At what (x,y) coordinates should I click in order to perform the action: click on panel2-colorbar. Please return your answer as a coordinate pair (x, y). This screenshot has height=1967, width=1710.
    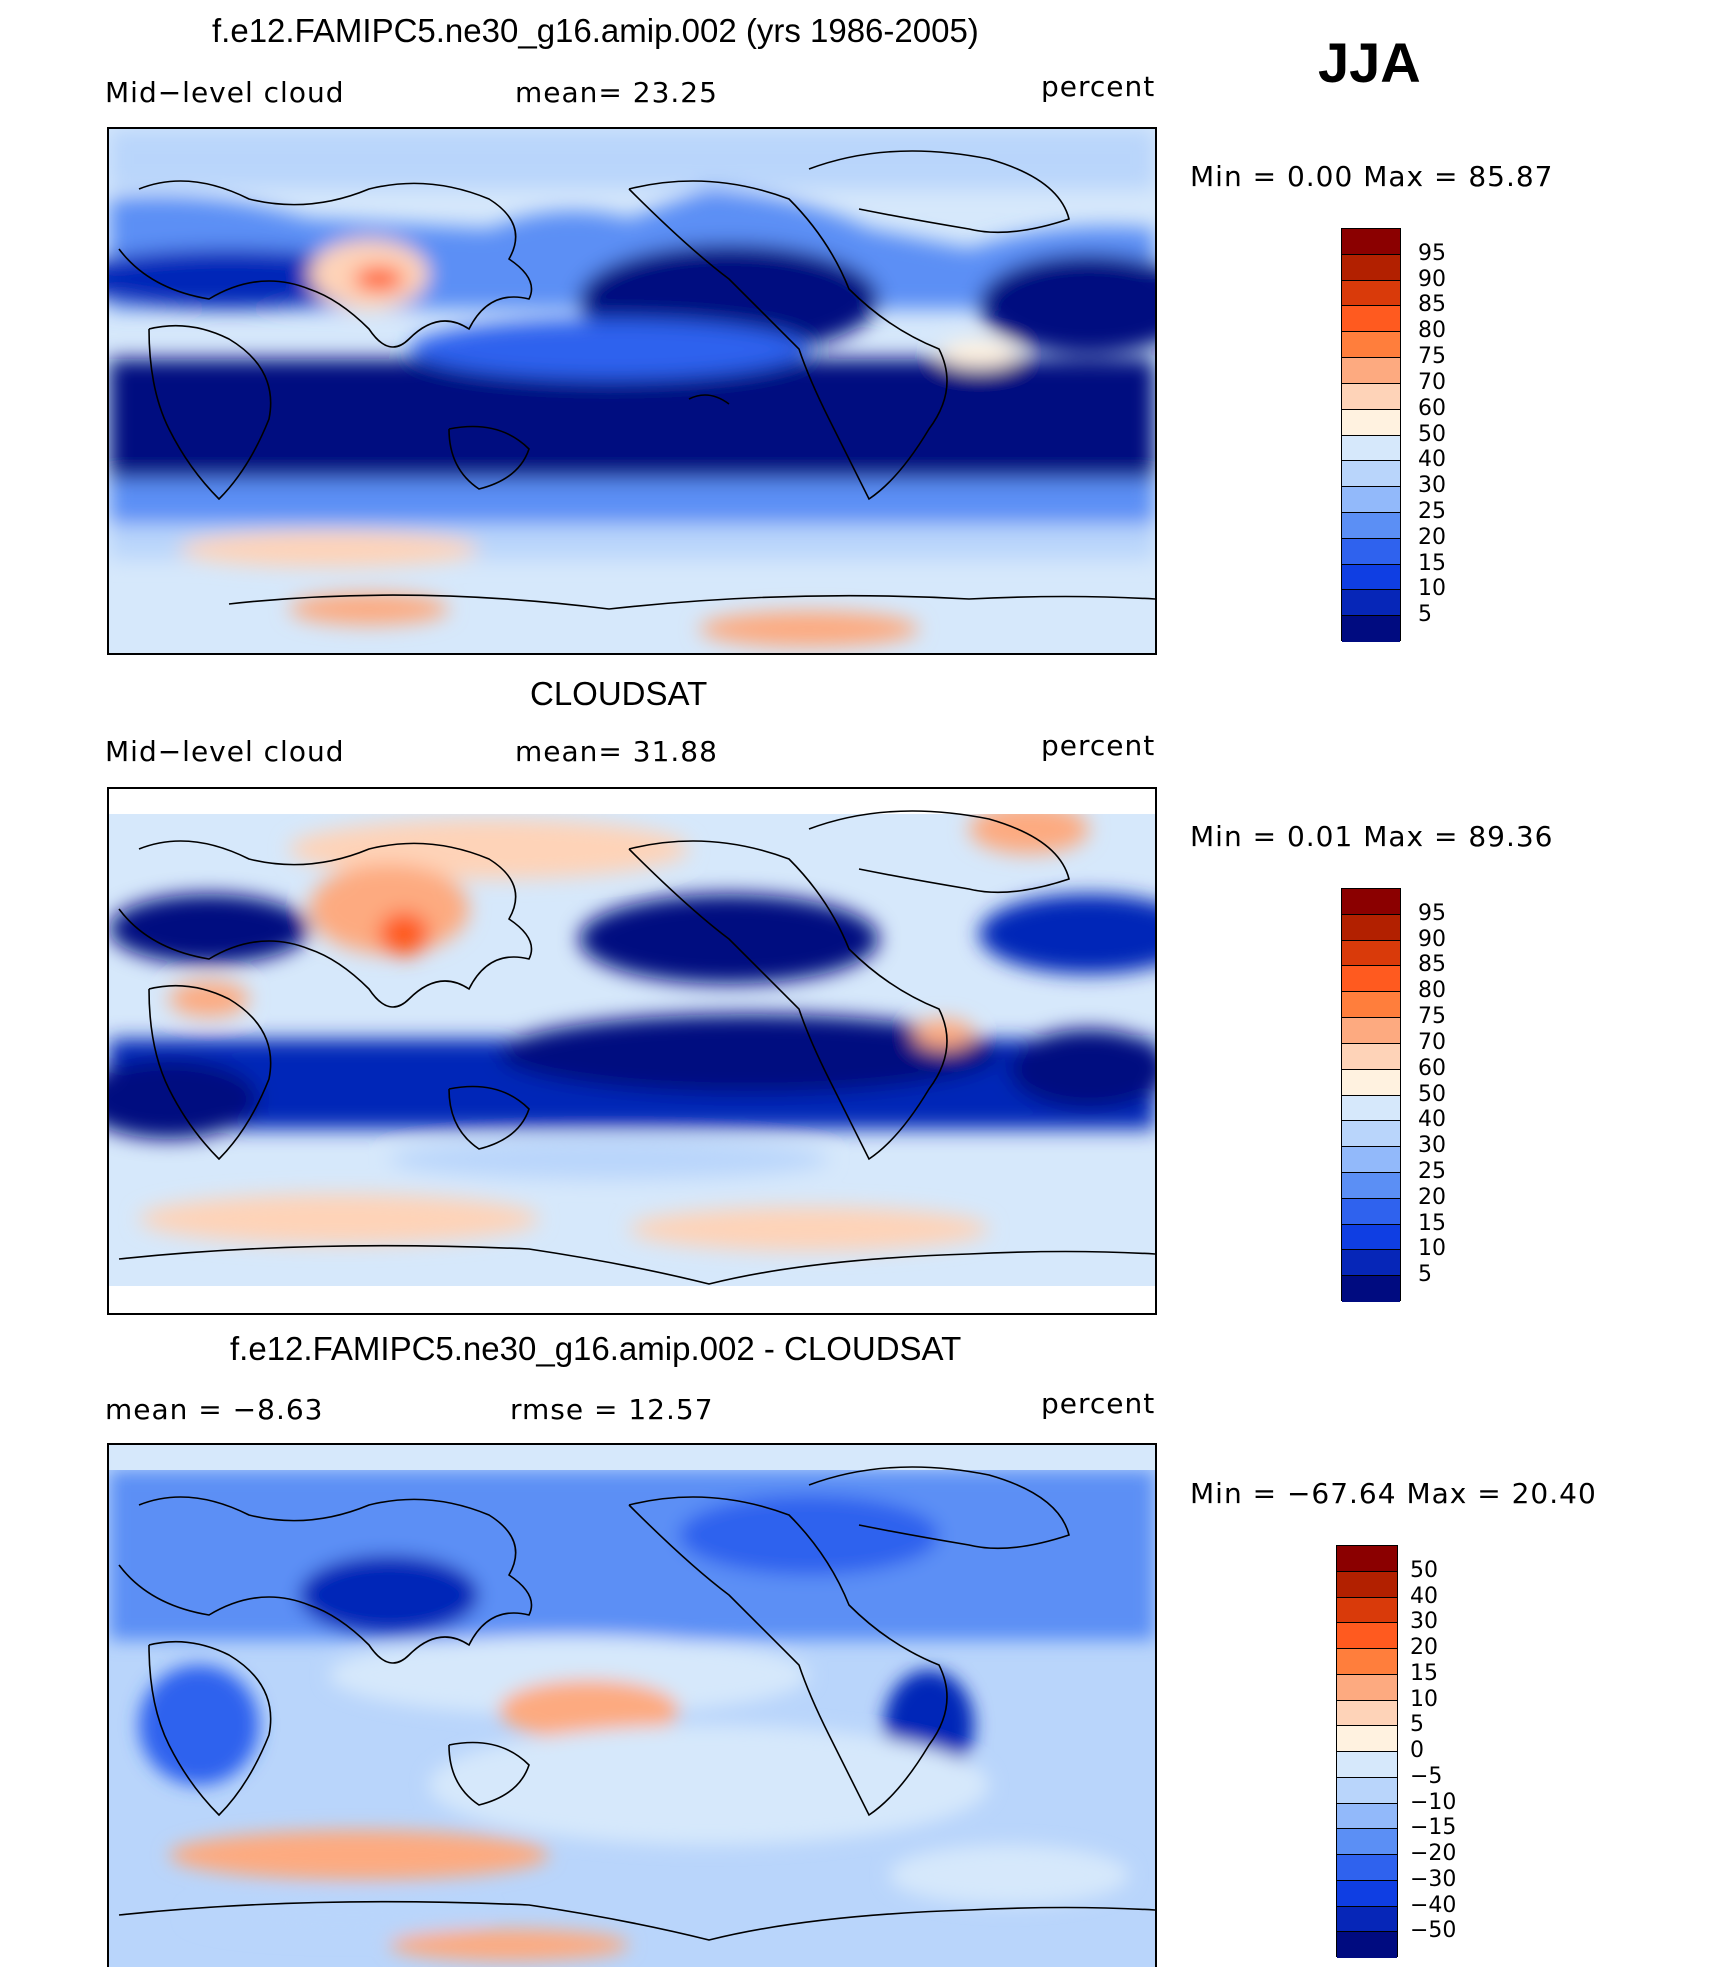
    Looking at the image, I should click on (1371, 1095).